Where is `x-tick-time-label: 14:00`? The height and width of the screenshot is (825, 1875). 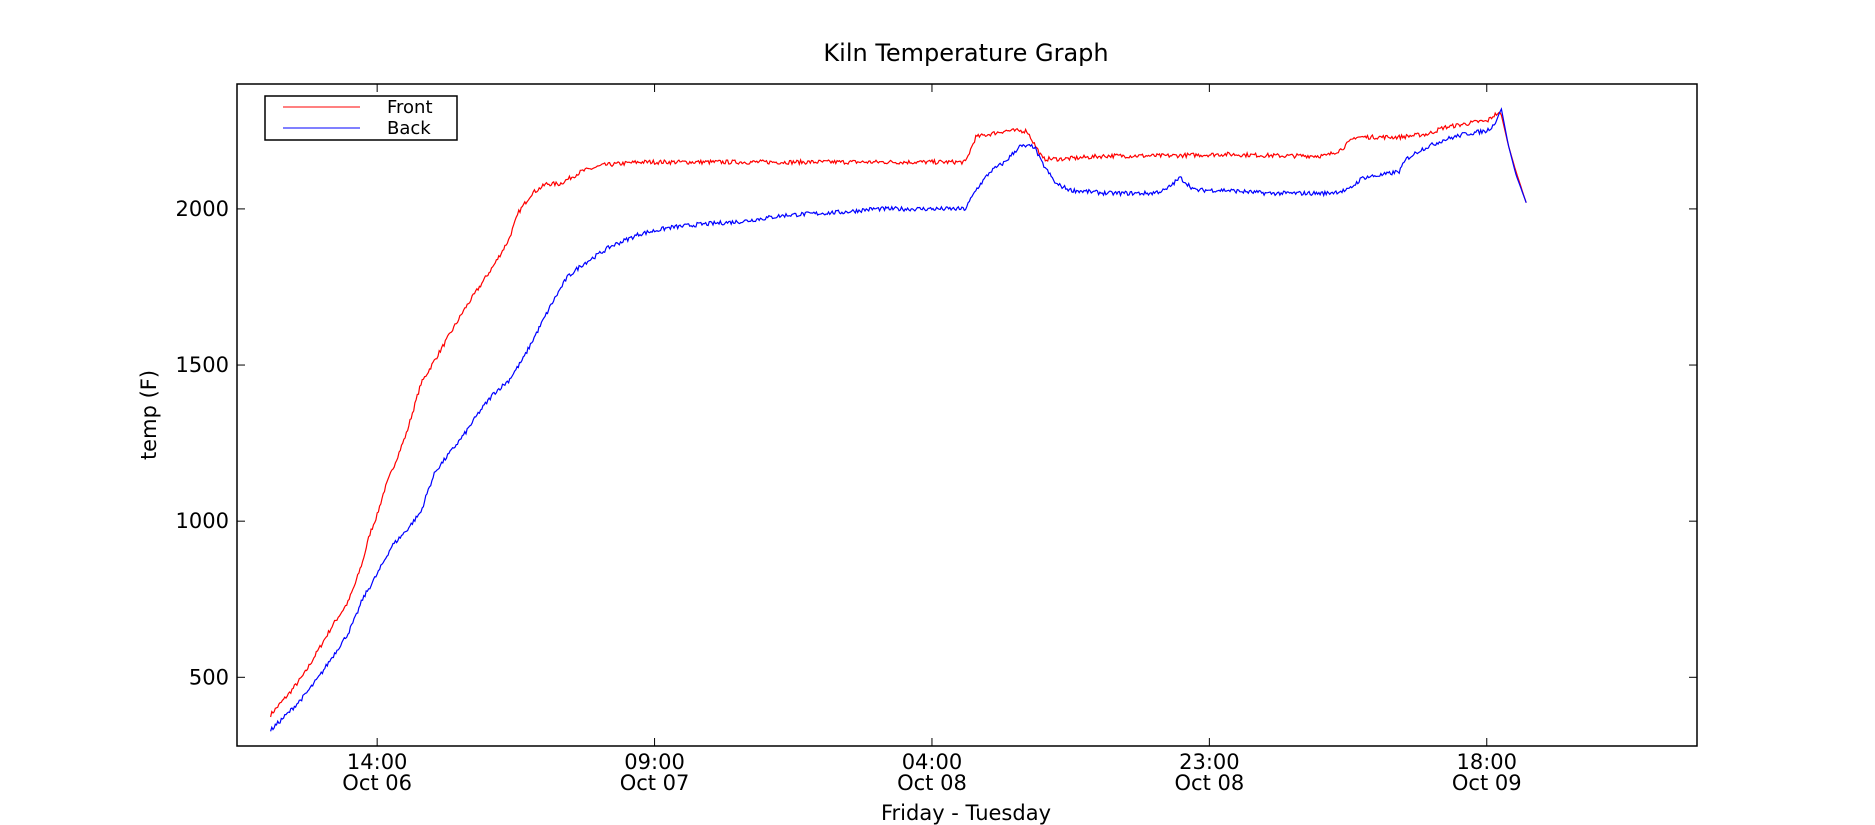 x-tick-time-label: 14:00 is located at coordinates (377, 762).